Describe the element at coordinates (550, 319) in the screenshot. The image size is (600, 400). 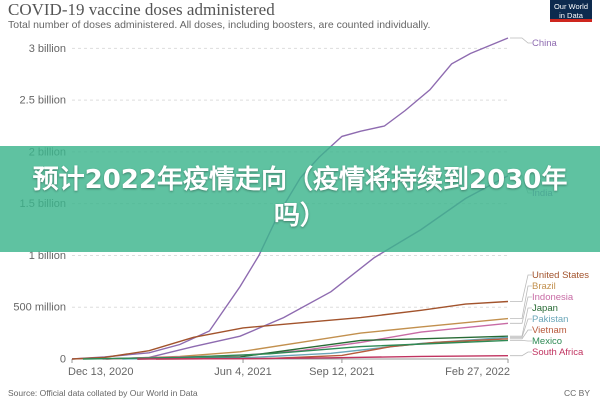
I see `legend-label: Pakistan` at that location.